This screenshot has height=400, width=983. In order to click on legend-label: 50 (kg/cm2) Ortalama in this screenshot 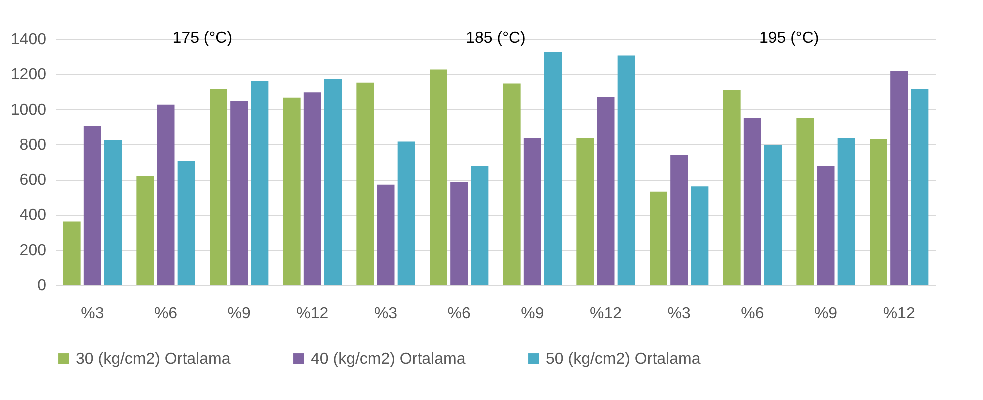, I will do `click(623, 359)`.